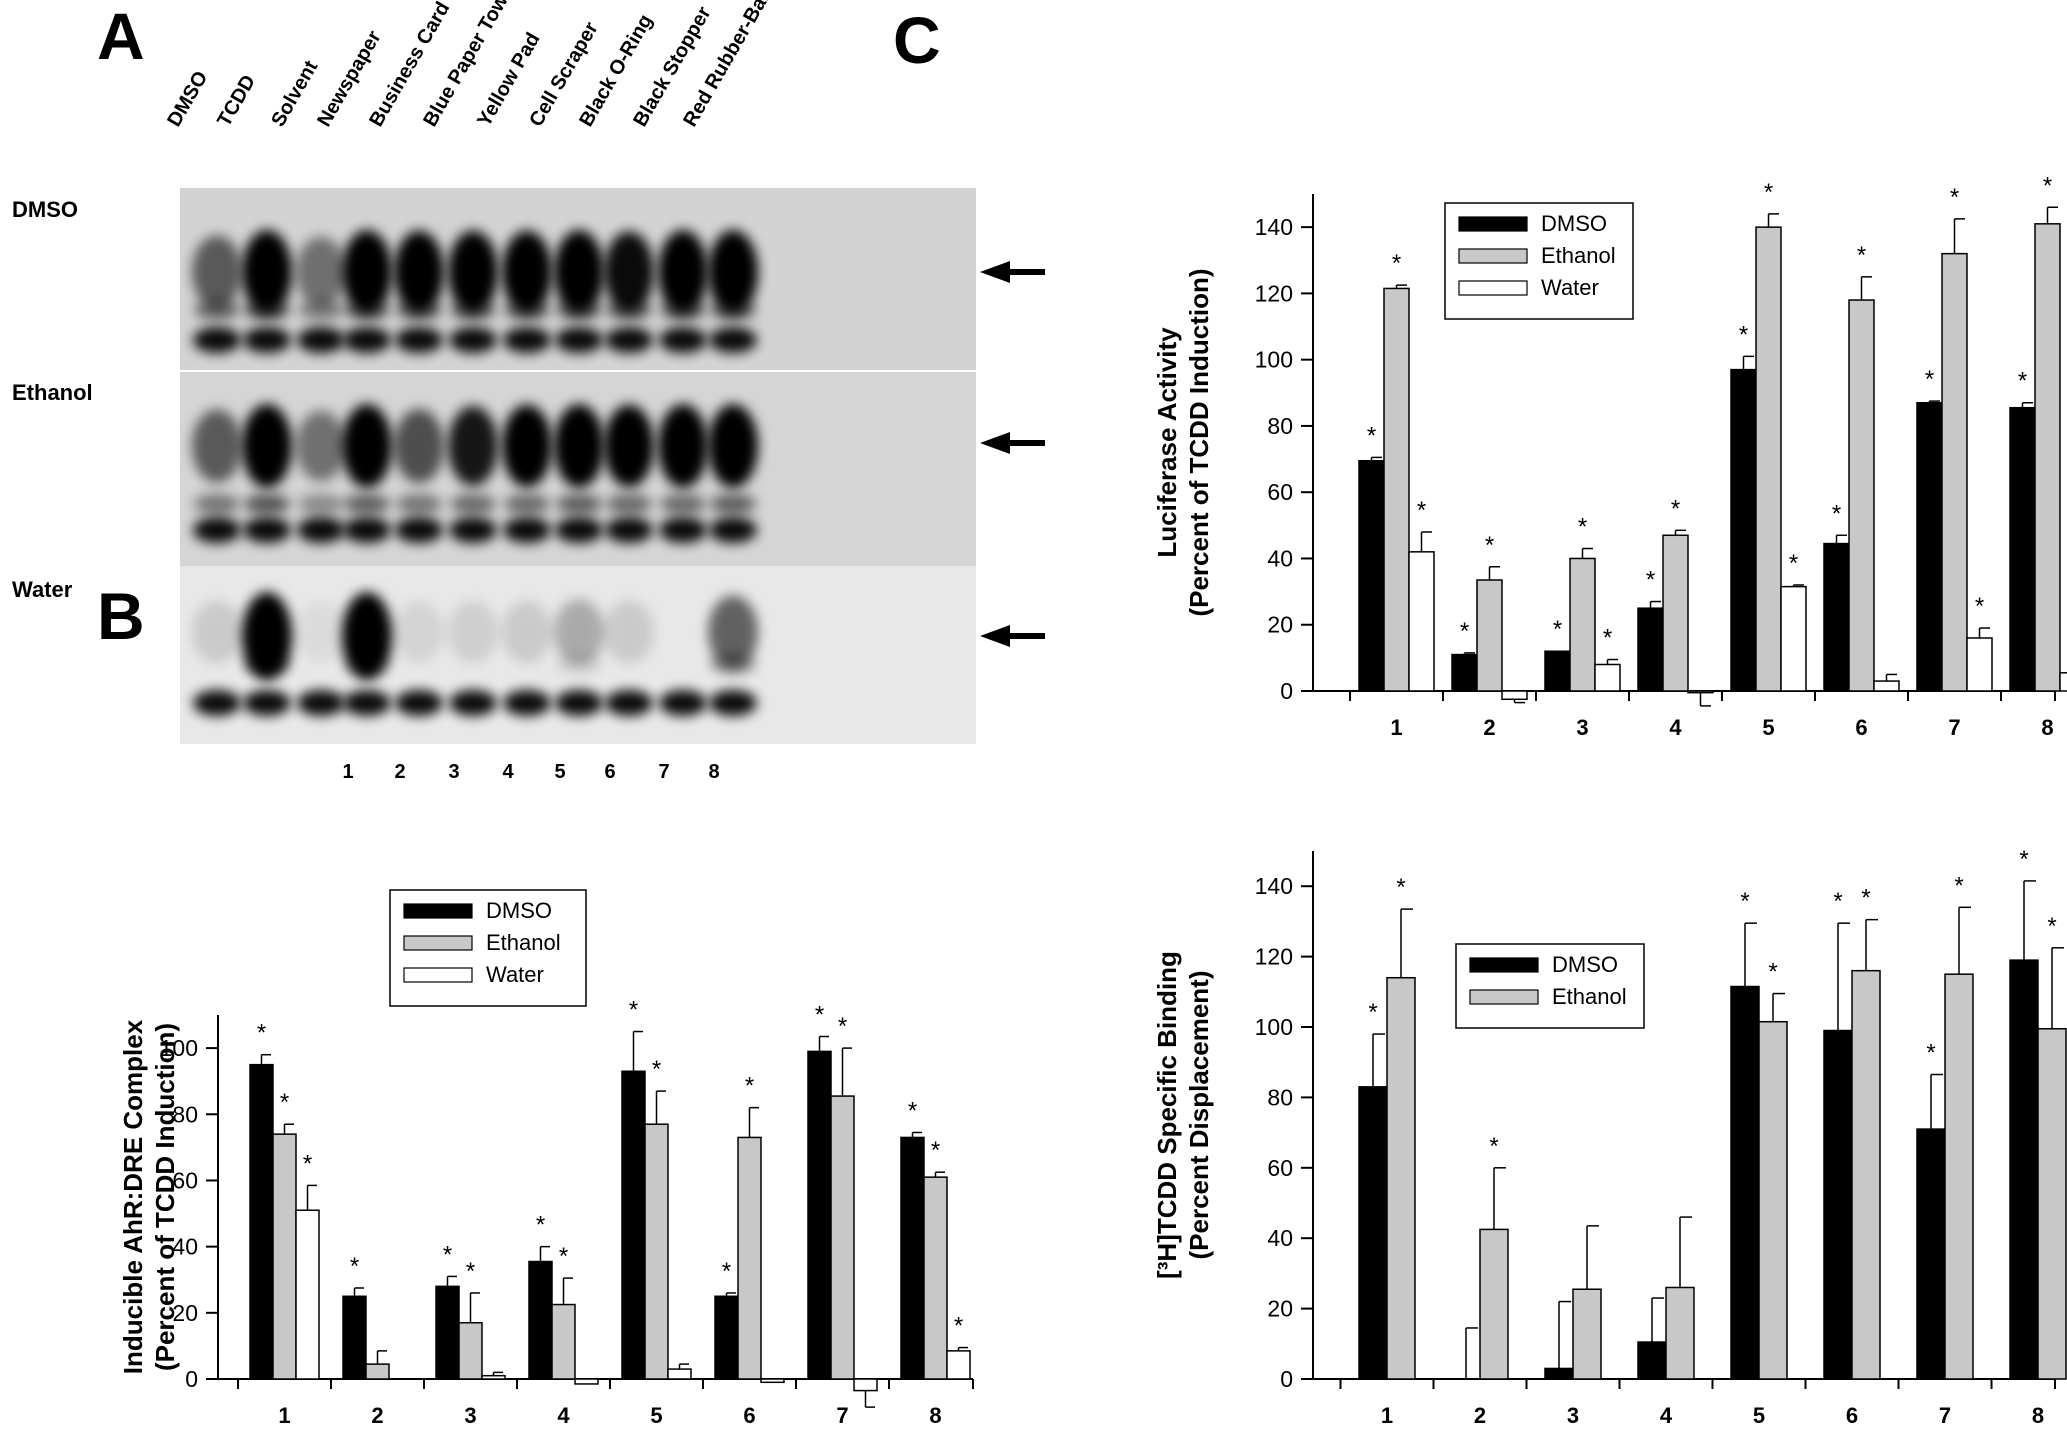 The width and height of the screenshot is (2067, 1441). Describe the element at coordinates (1578, 255) in the screenshot. I see `legend-entry: Ethanol` at that location.